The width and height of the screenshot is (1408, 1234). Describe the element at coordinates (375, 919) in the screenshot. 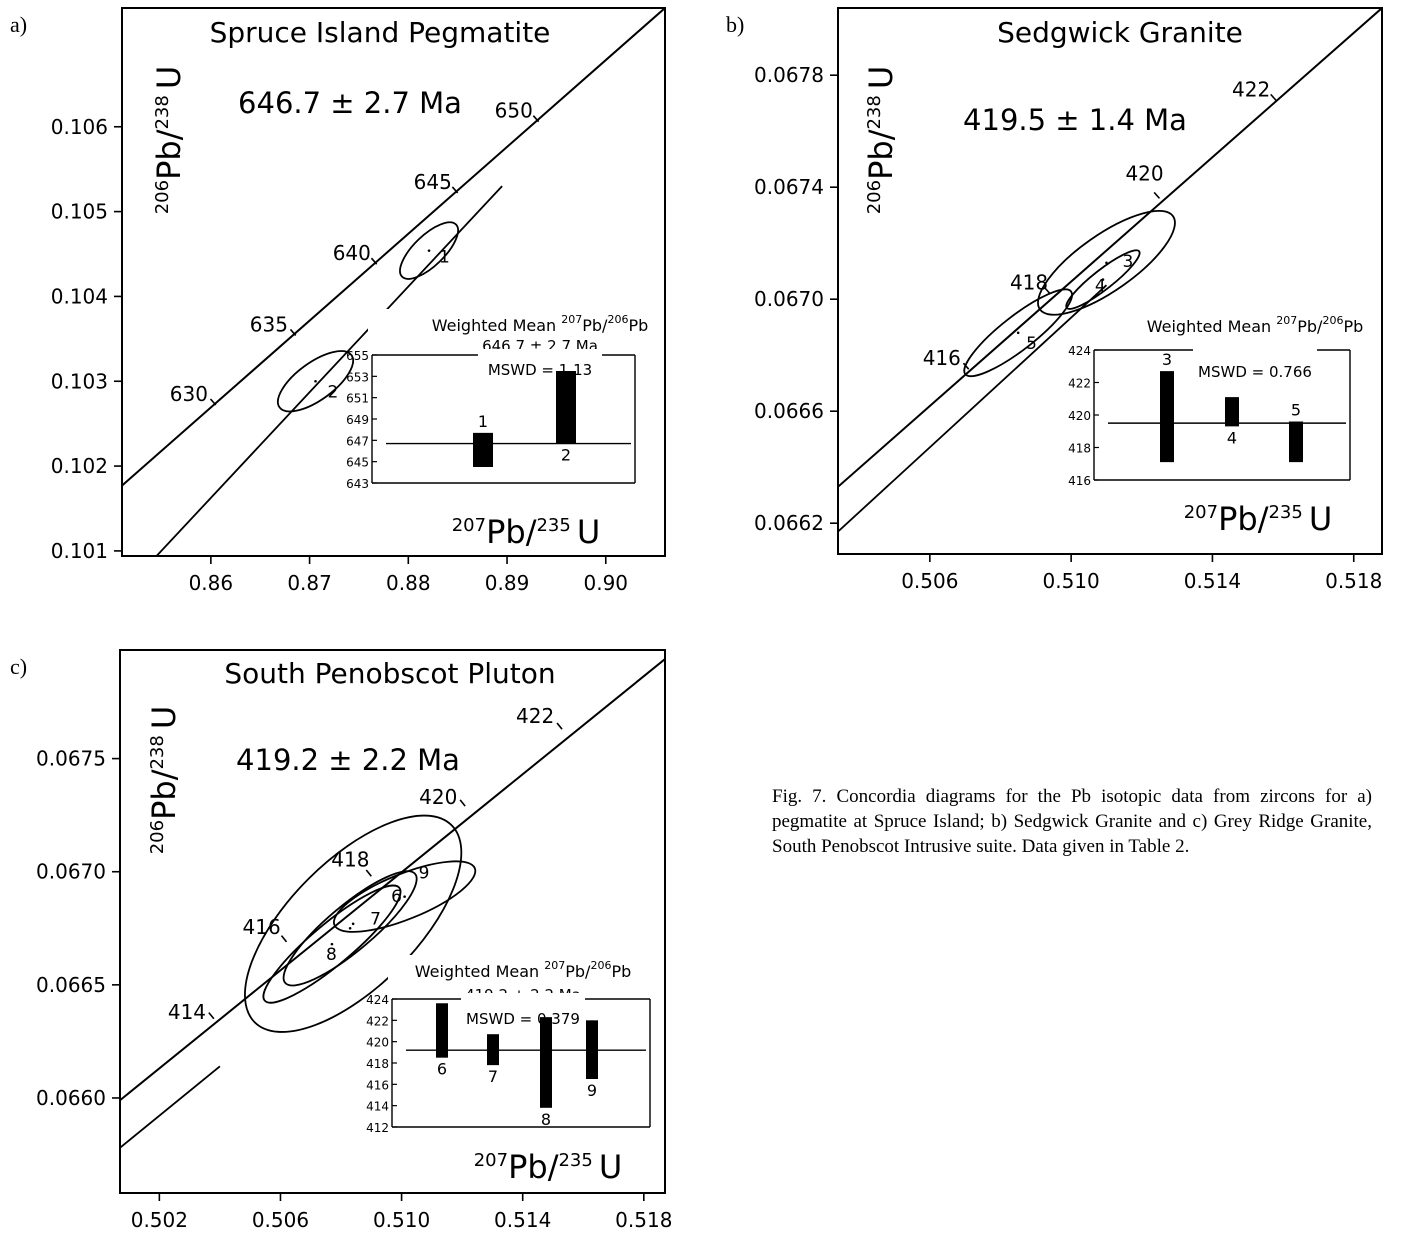

I see `ellipse-label: 7` at that location.